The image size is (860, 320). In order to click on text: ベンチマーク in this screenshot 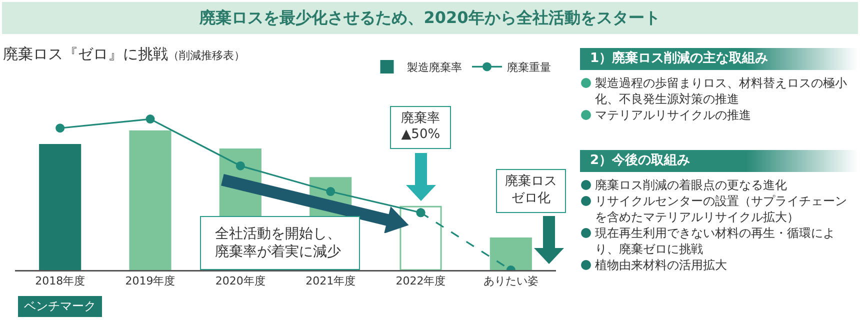, I will do `click(60, 306)`.